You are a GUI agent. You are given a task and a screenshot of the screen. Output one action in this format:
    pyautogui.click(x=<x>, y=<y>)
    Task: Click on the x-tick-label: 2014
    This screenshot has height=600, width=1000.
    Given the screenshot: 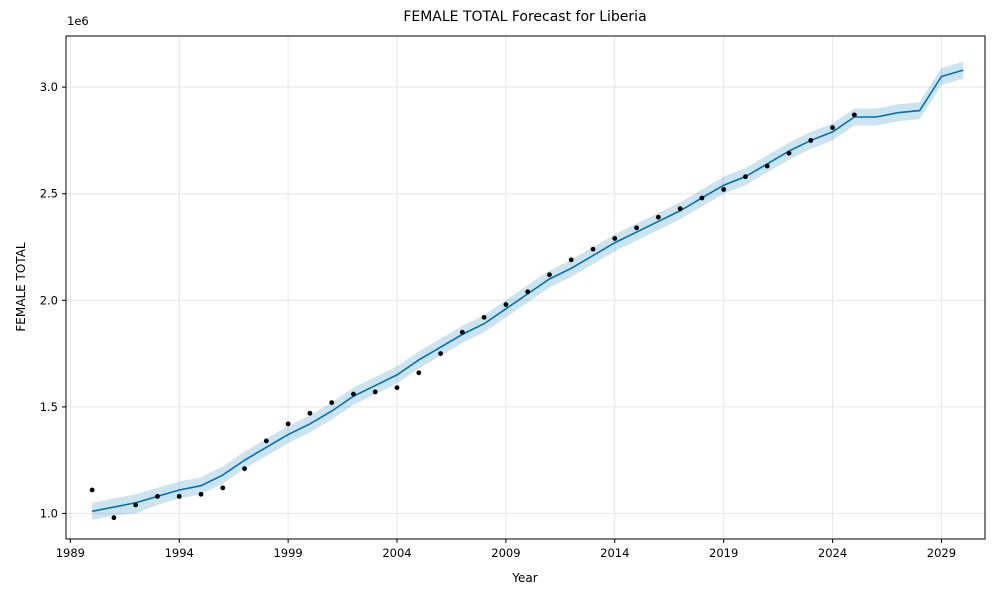 What is the action you would take?
    pyautogui.click(x=614, y=553)
    